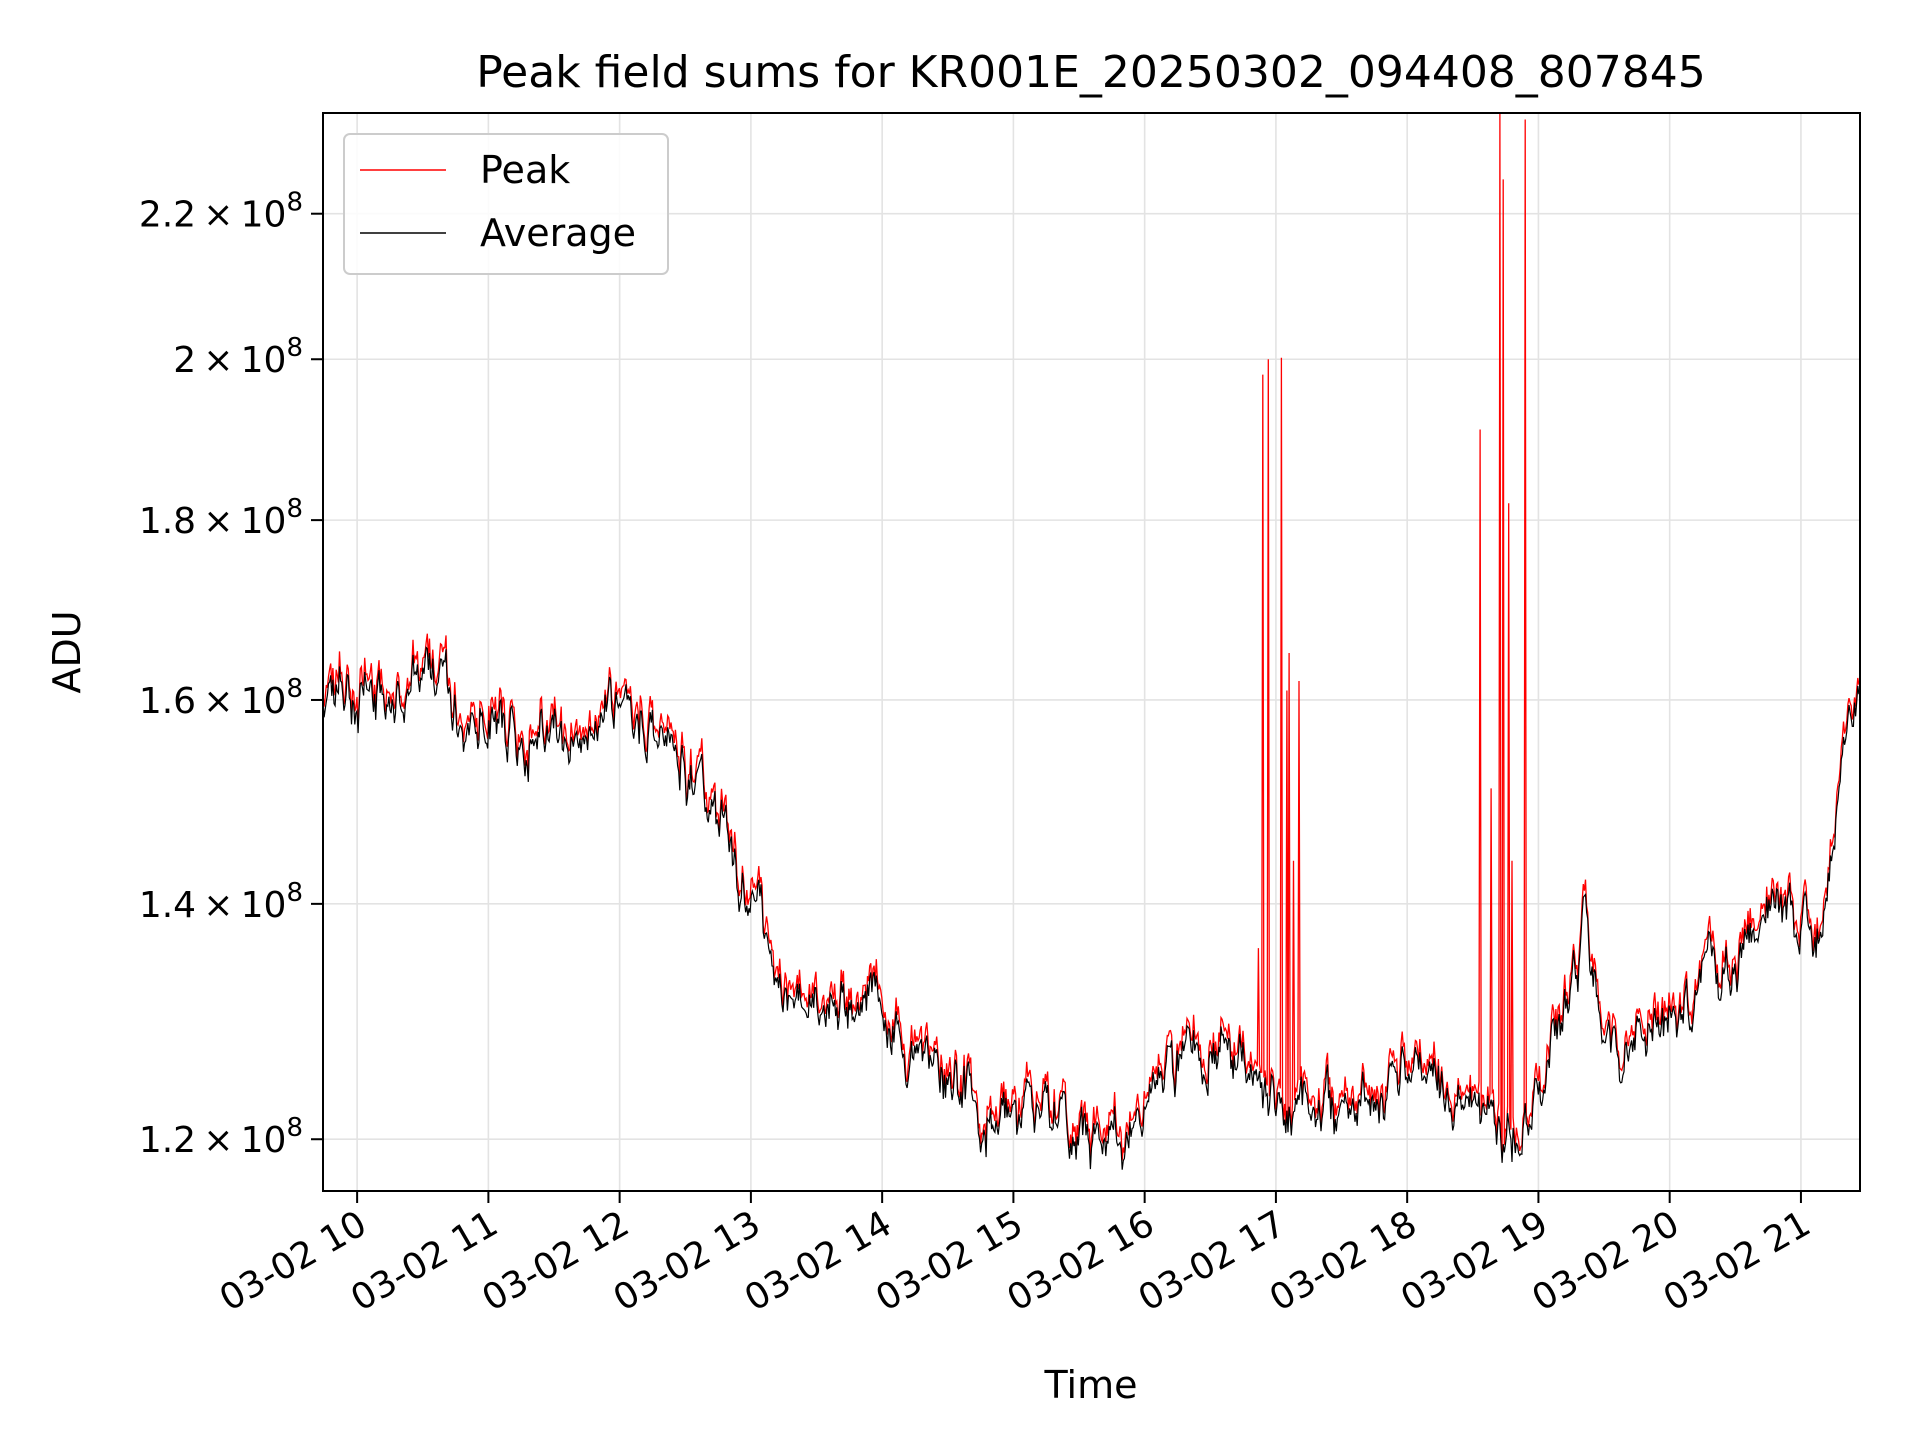 This screenshot has width=1920, height=1440. What do you see at coordinates (1091, 1385) in the screenshot?
I see `x-axis-label: Time` at bounding box center [1091, 1385].